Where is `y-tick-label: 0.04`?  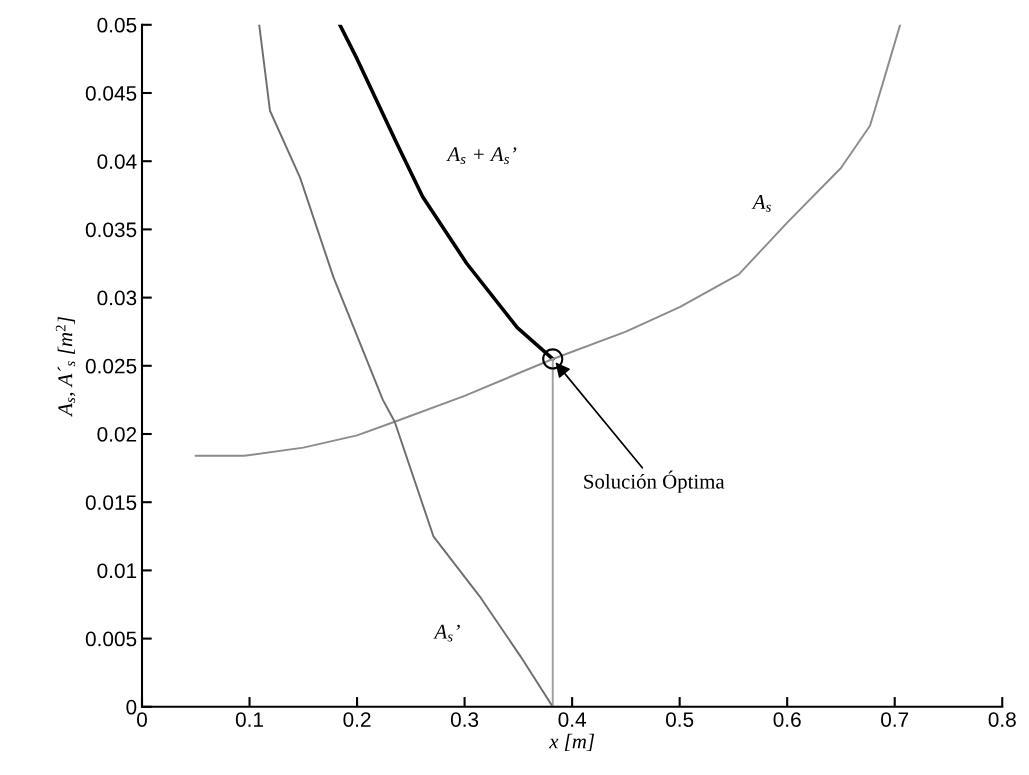
y-tick-label: 0.04 is located at coordinates (117, 161).